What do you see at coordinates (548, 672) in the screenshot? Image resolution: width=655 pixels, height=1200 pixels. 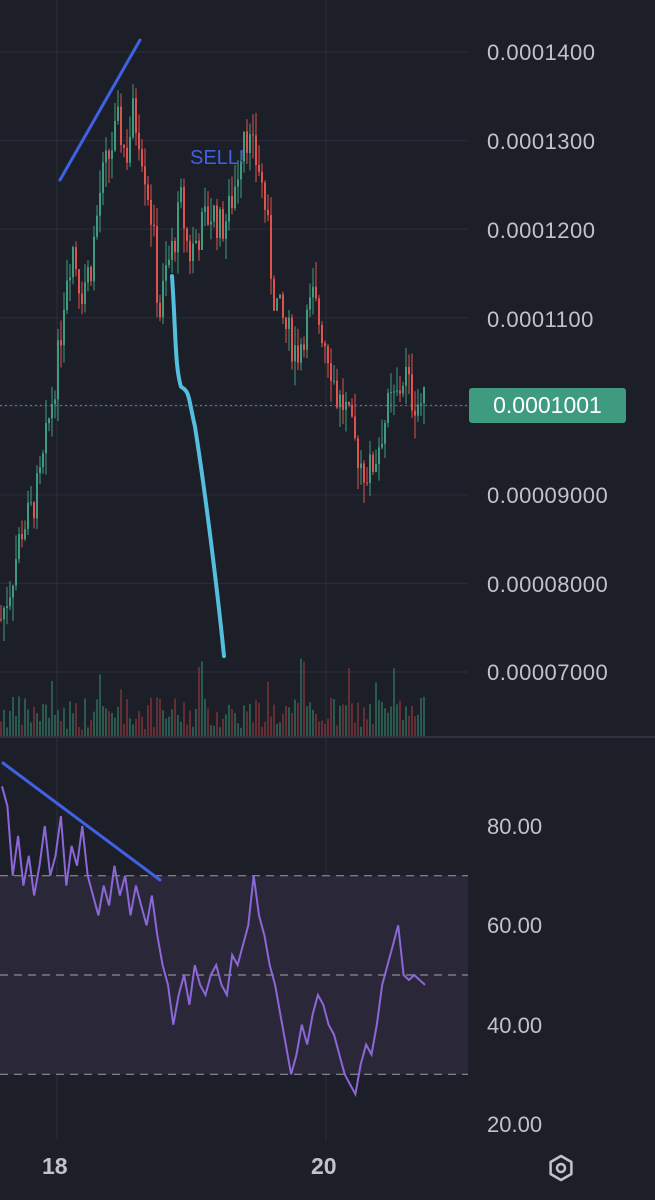 I see `price-tick-label: 0.00007000` at bounding box center [548, 672].